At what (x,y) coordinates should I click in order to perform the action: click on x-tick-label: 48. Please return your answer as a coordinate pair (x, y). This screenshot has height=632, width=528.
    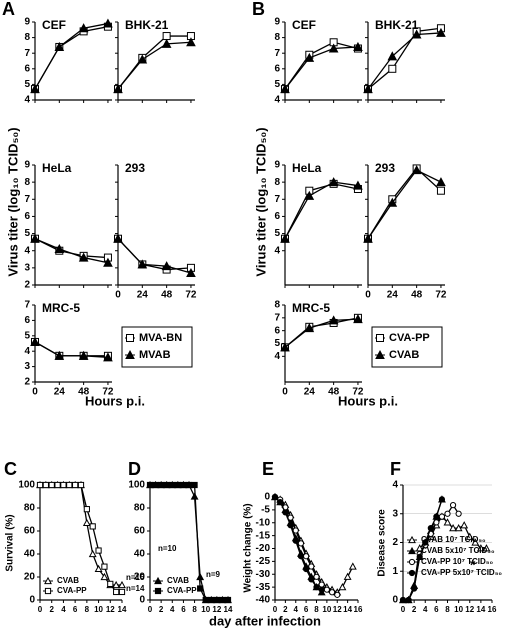
    Looking at the image, I should click on (334, 392).